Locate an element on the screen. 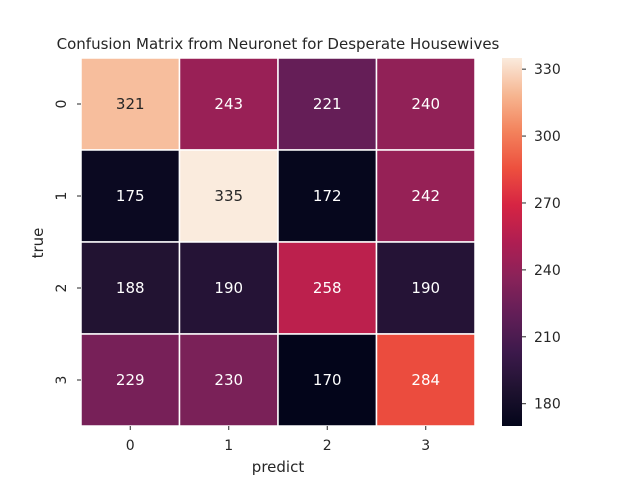 Image resolution: width=640 pixels, height=485 pixels. y-tick-label: 1 is located at coordinates (62, 196).